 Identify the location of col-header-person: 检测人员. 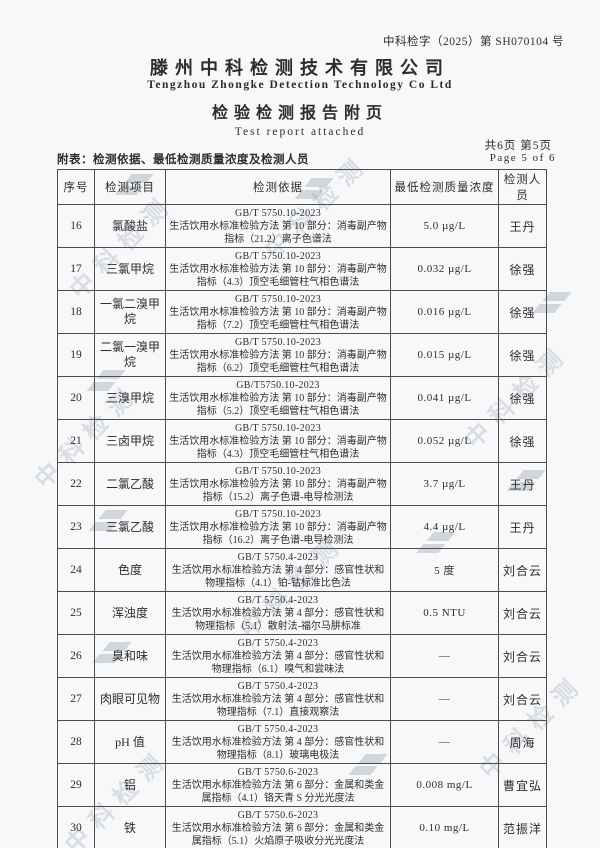
(522, 187).